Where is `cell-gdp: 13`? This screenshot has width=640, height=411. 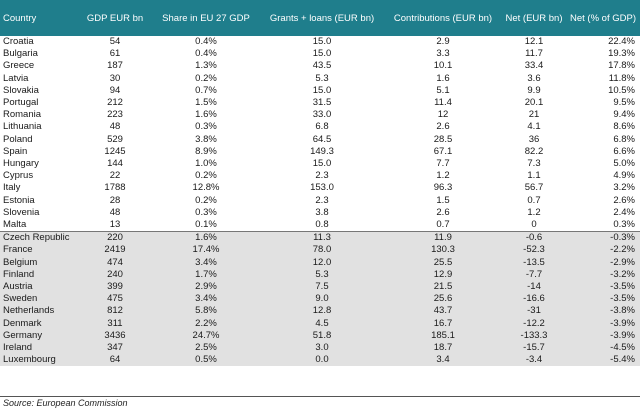 cell-gdp: 13 is located at coordinates (115, 225).